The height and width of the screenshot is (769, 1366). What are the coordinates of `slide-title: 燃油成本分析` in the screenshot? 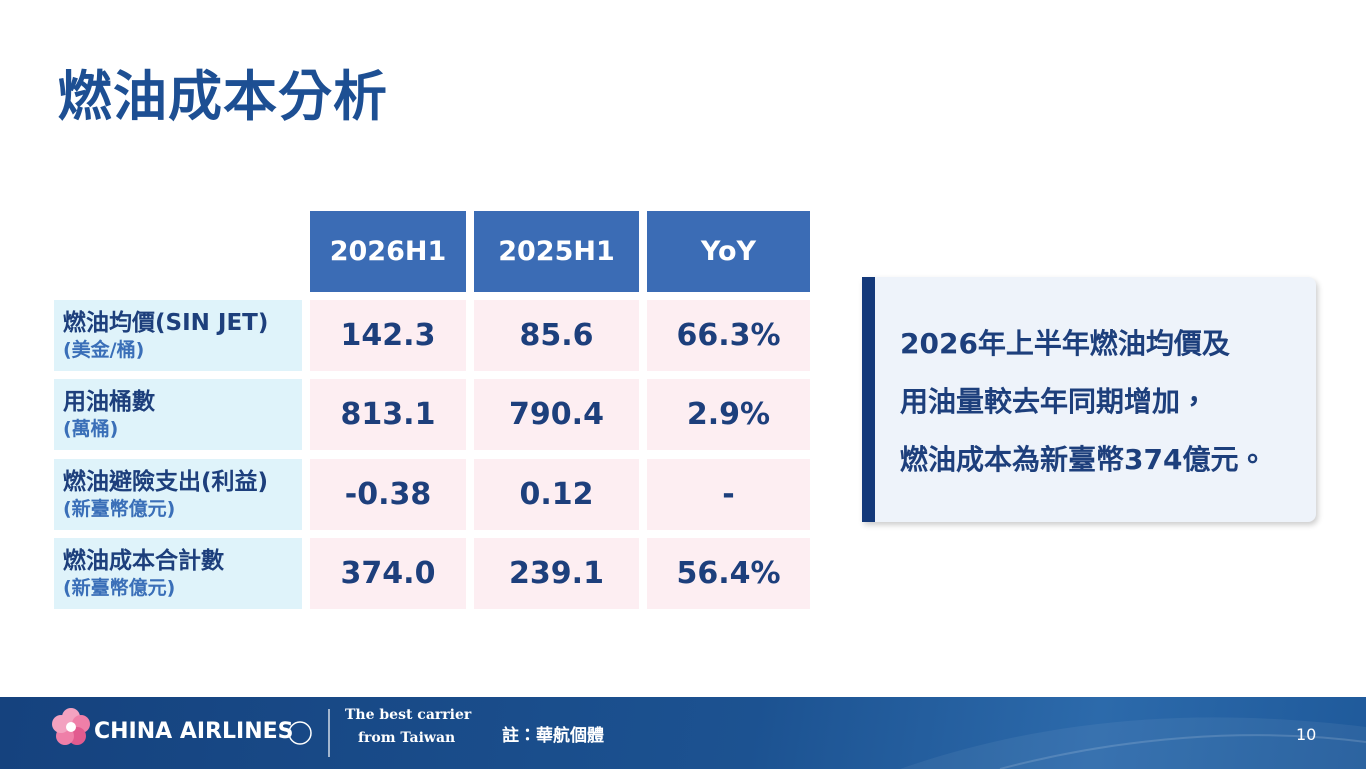 It's located at (223, 96).